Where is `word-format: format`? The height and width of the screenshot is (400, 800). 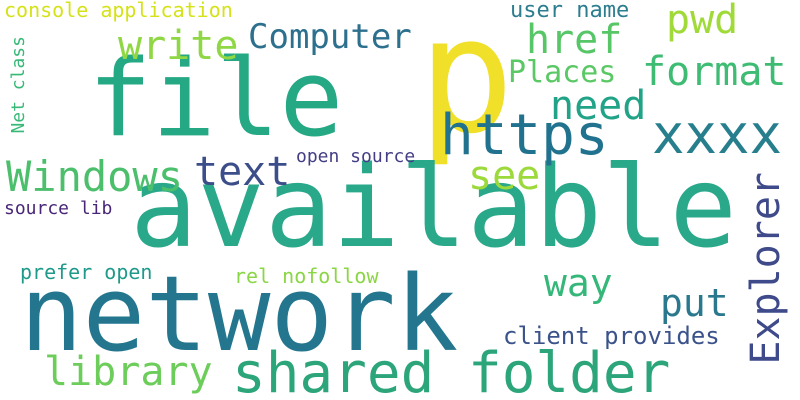 word-format: format is located at coordinates (714, 72).